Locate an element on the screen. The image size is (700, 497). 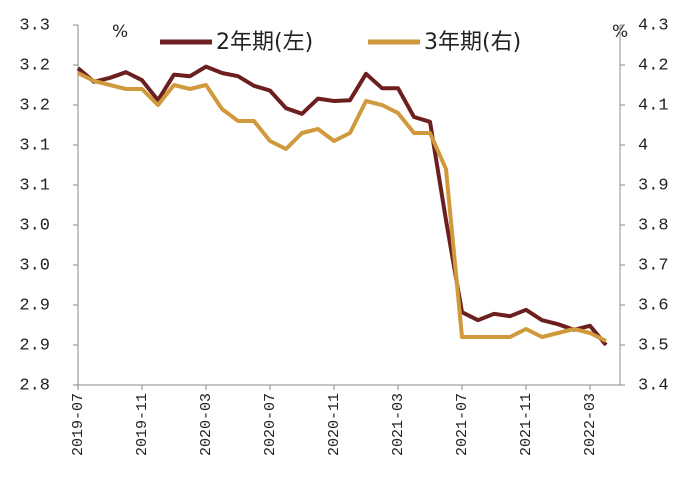
y2-tick-label: 4.3 is located at coordinates (653, 25).